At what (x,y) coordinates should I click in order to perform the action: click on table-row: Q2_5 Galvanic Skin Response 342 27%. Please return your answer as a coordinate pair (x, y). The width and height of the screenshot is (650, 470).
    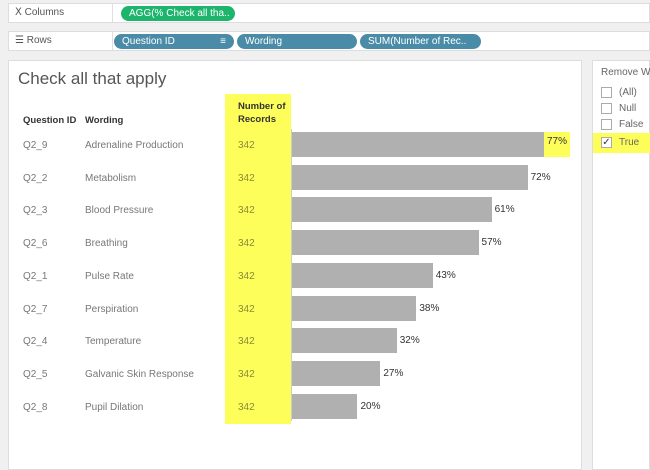
    Looking at the image, I should click on (296, 374).